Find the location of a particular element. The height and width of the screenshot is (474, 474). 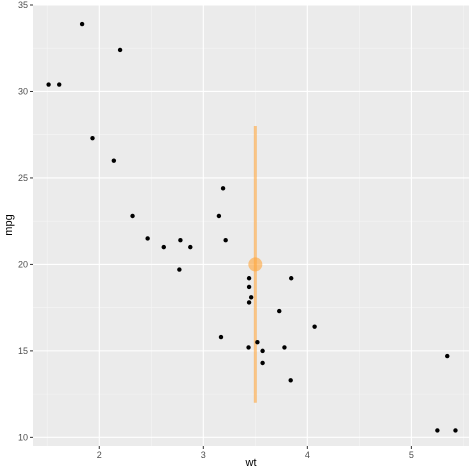

x-axis-title: wt is located at coordinates (251, 463).